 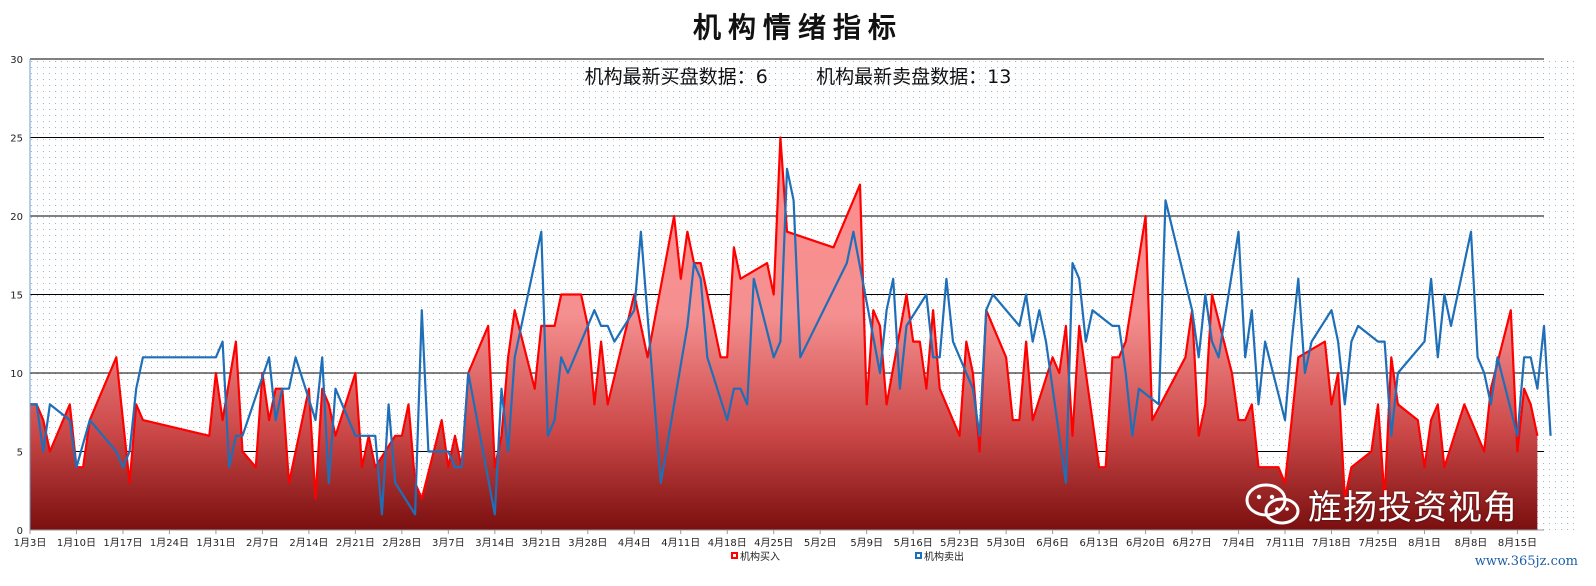 I want to click on x-tick-label: 4月11日, so click(x=680, y=543).